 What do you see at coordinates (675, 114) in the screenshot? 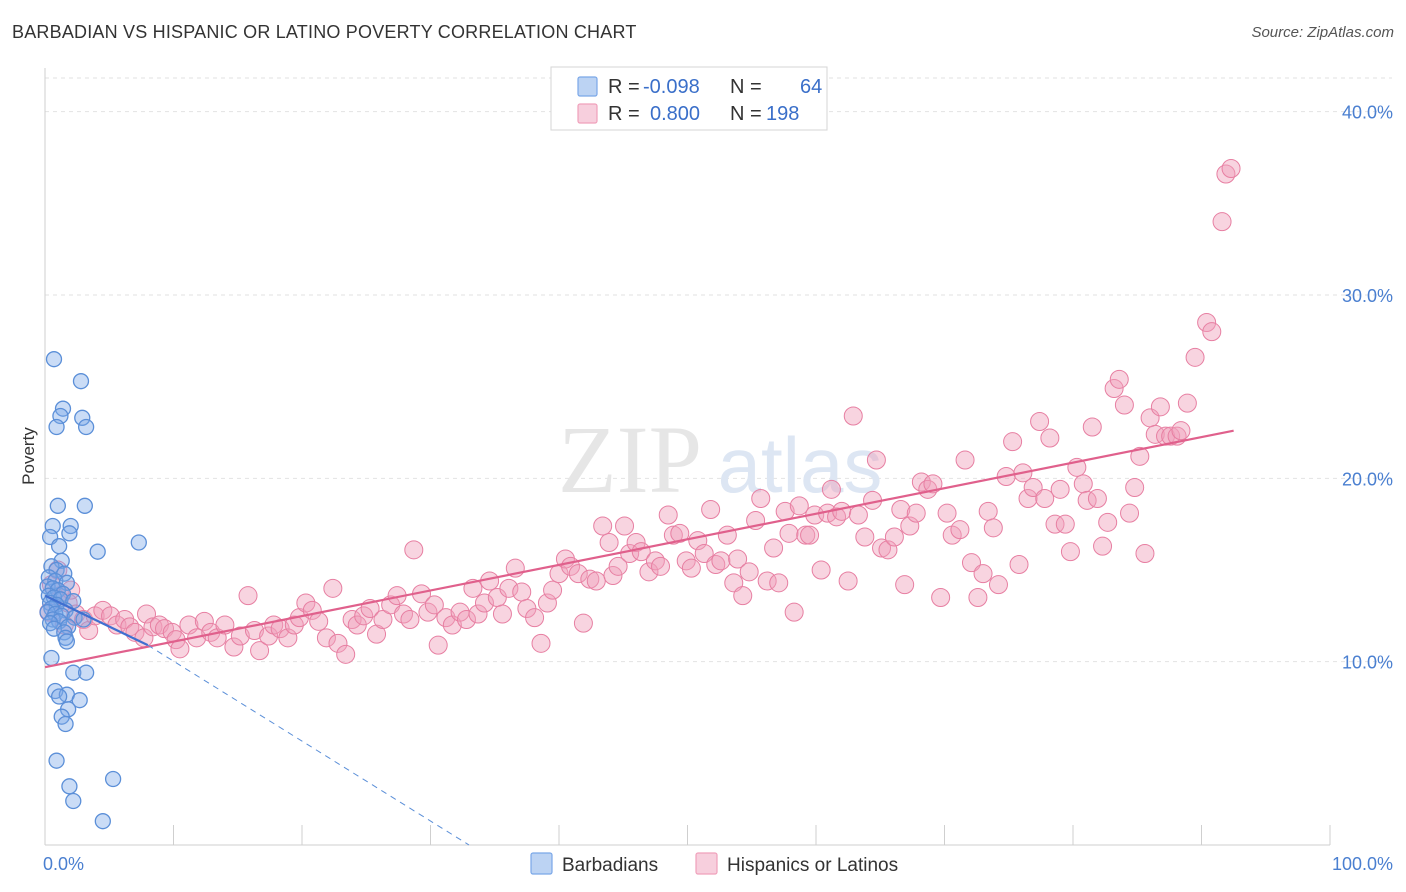
I see `stats-r-value-1: 0.800` at bounding box center [675, 114].